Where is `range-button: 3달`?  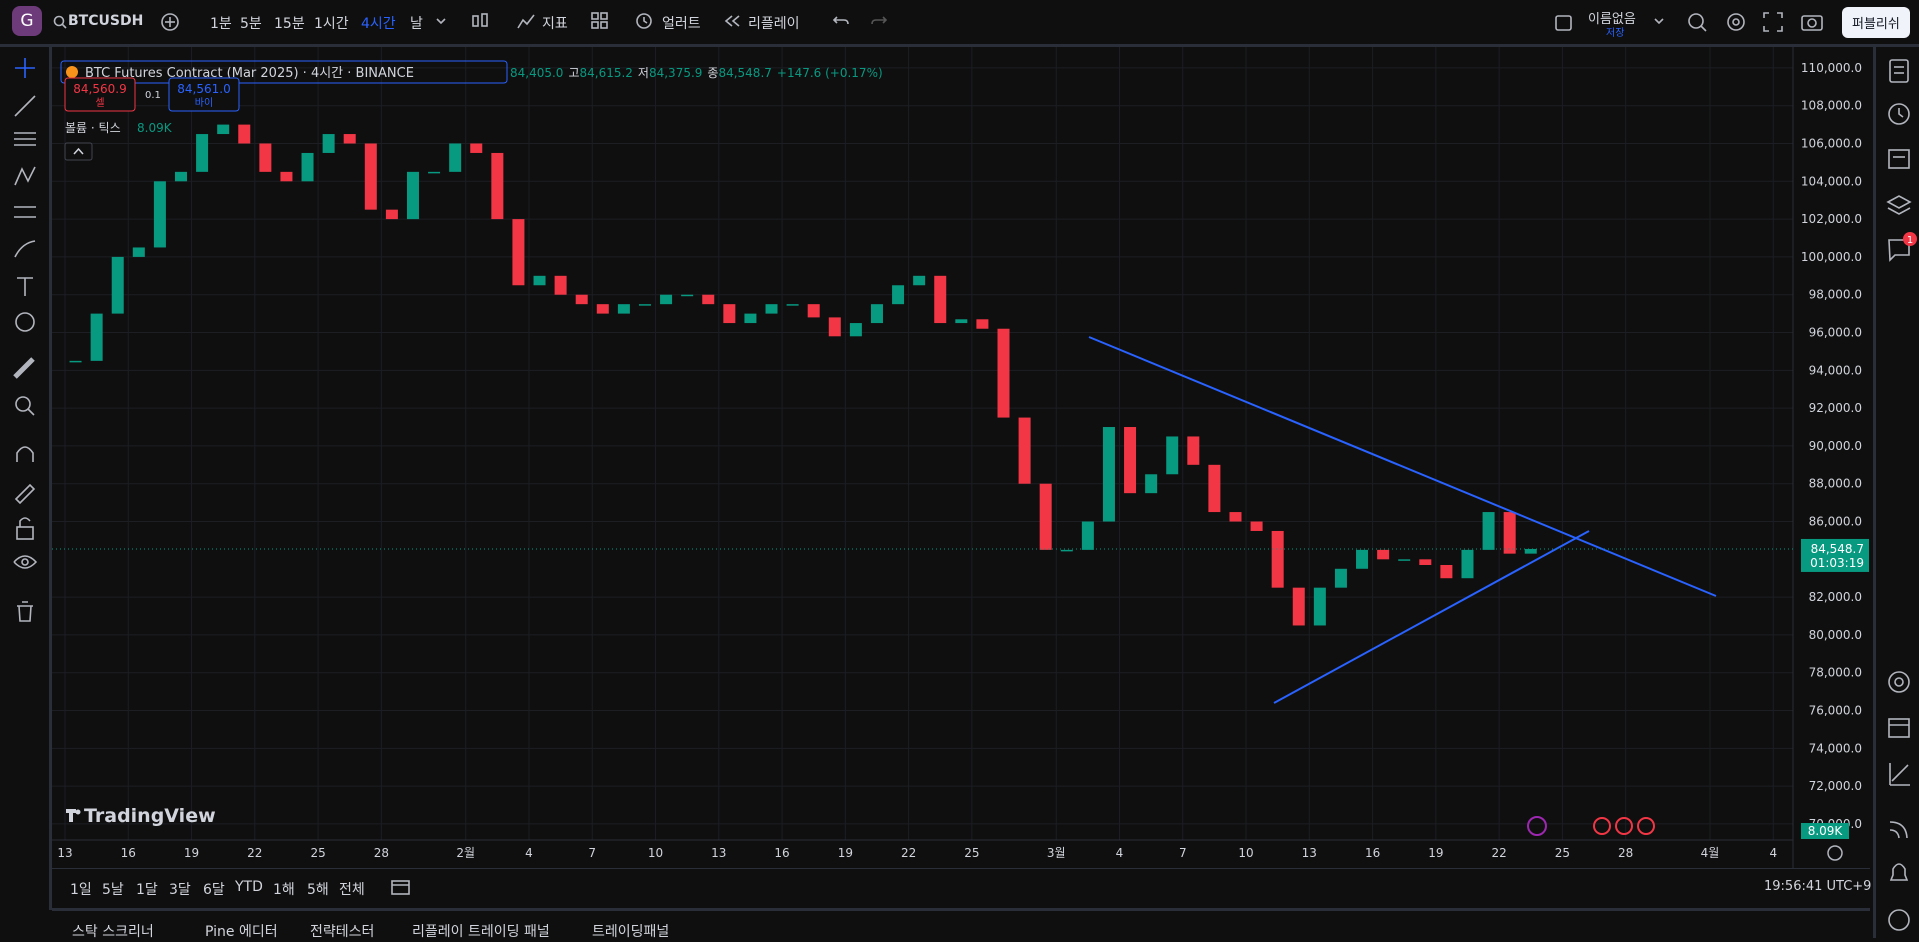 range-button: 3달 is located at coordinates (180, 890).